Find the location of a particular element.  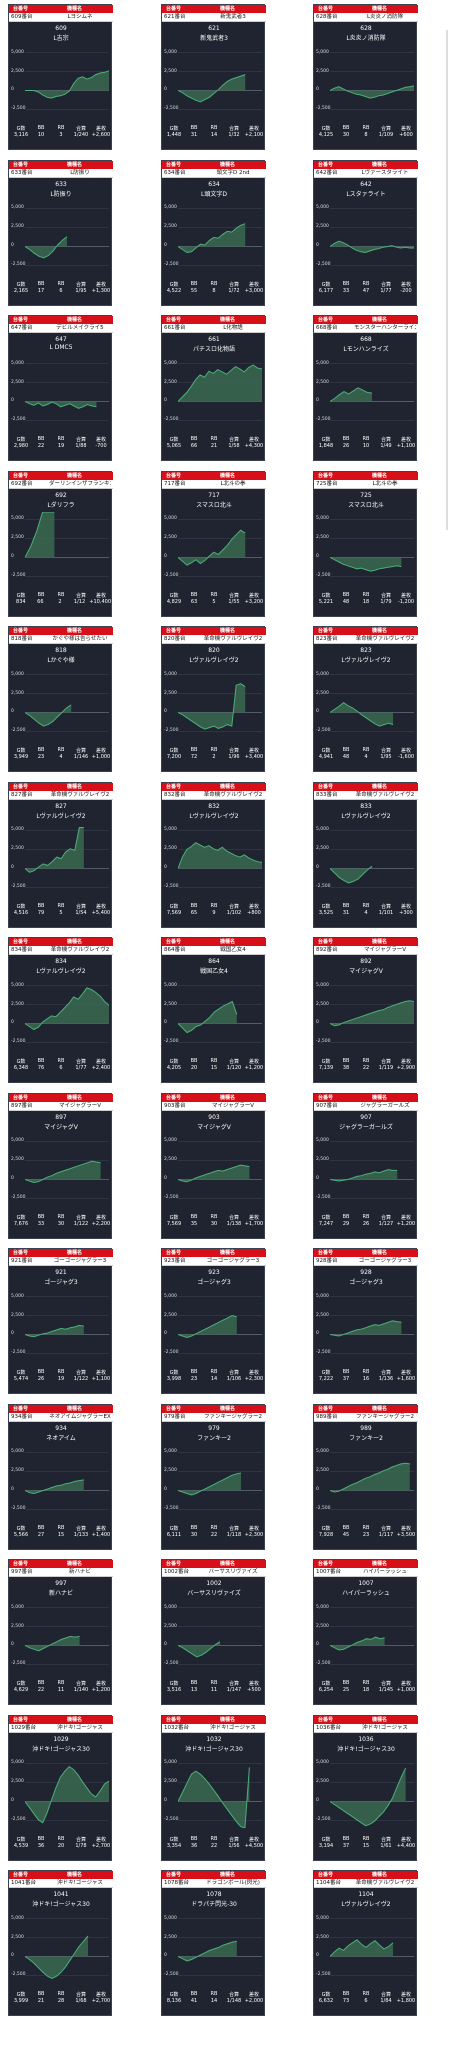

stat-value: +2,700 is located at coordinates (101, 2001).